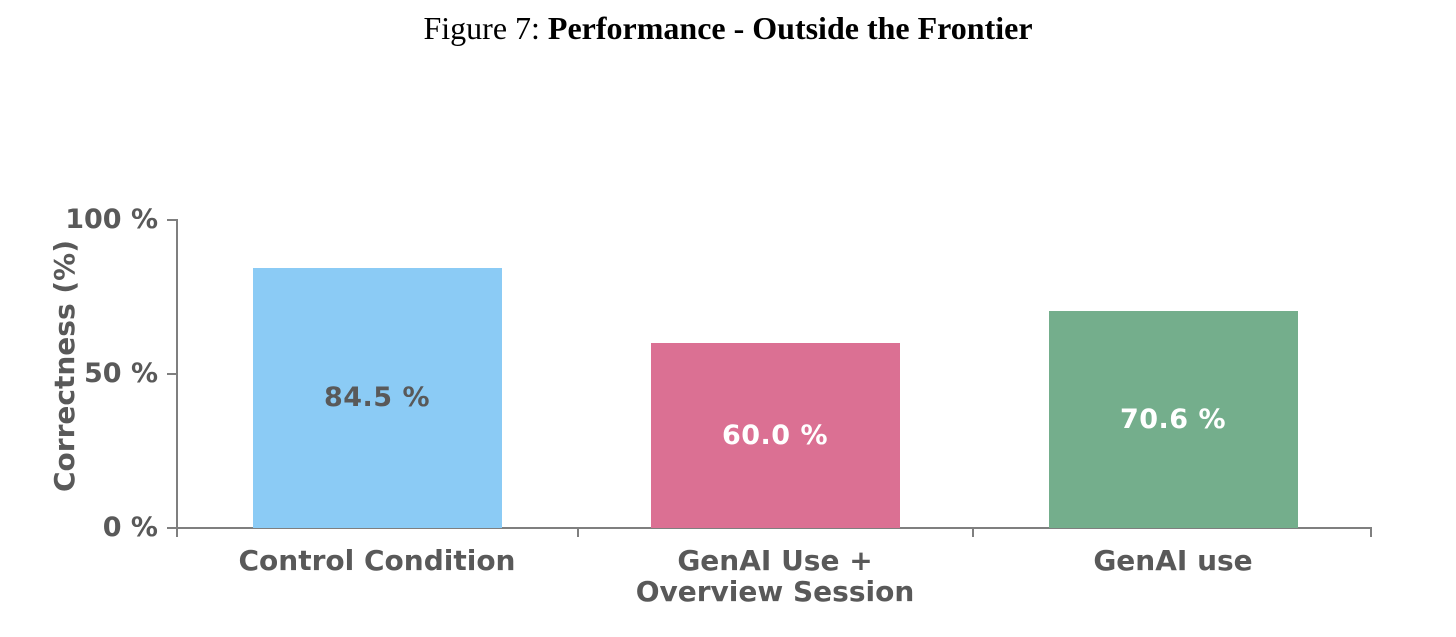 This screenshot has height=637, width=1456. I want to click on x-label-genai-use-overview: GenAI Use + Overview Session, so click(775, 576).